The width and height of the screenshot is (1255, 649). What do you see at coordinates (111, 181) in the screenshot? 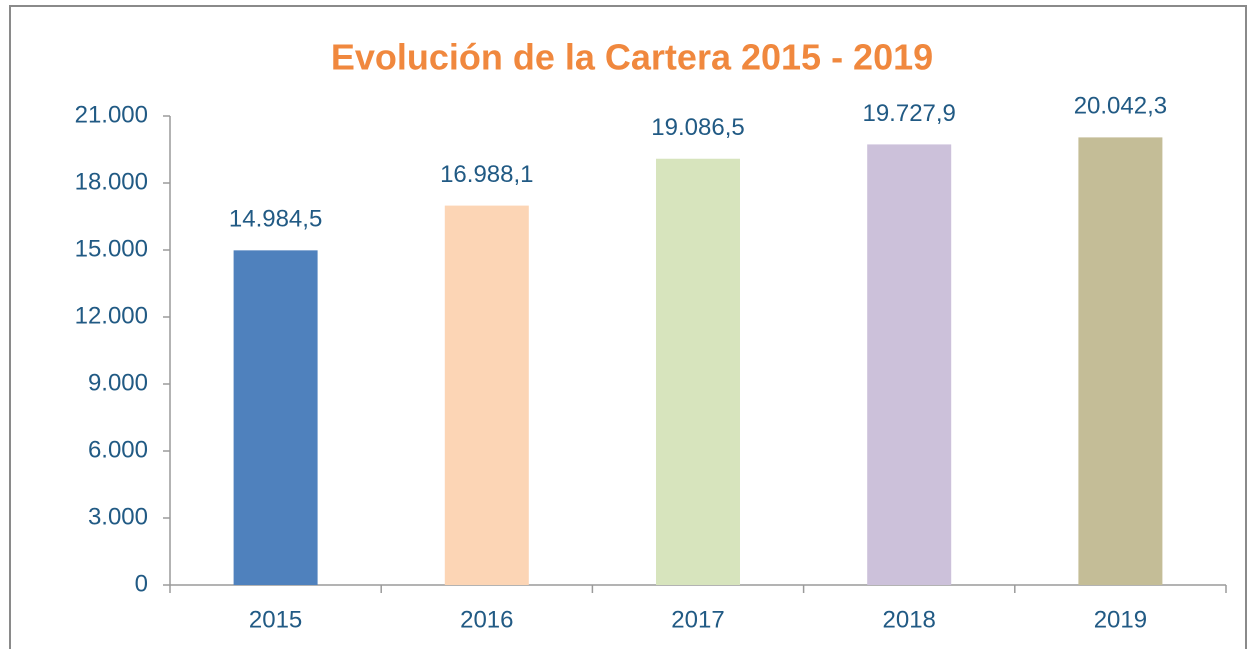
I see `y-tick-label: 18.000` at bounding box center [111, 181].